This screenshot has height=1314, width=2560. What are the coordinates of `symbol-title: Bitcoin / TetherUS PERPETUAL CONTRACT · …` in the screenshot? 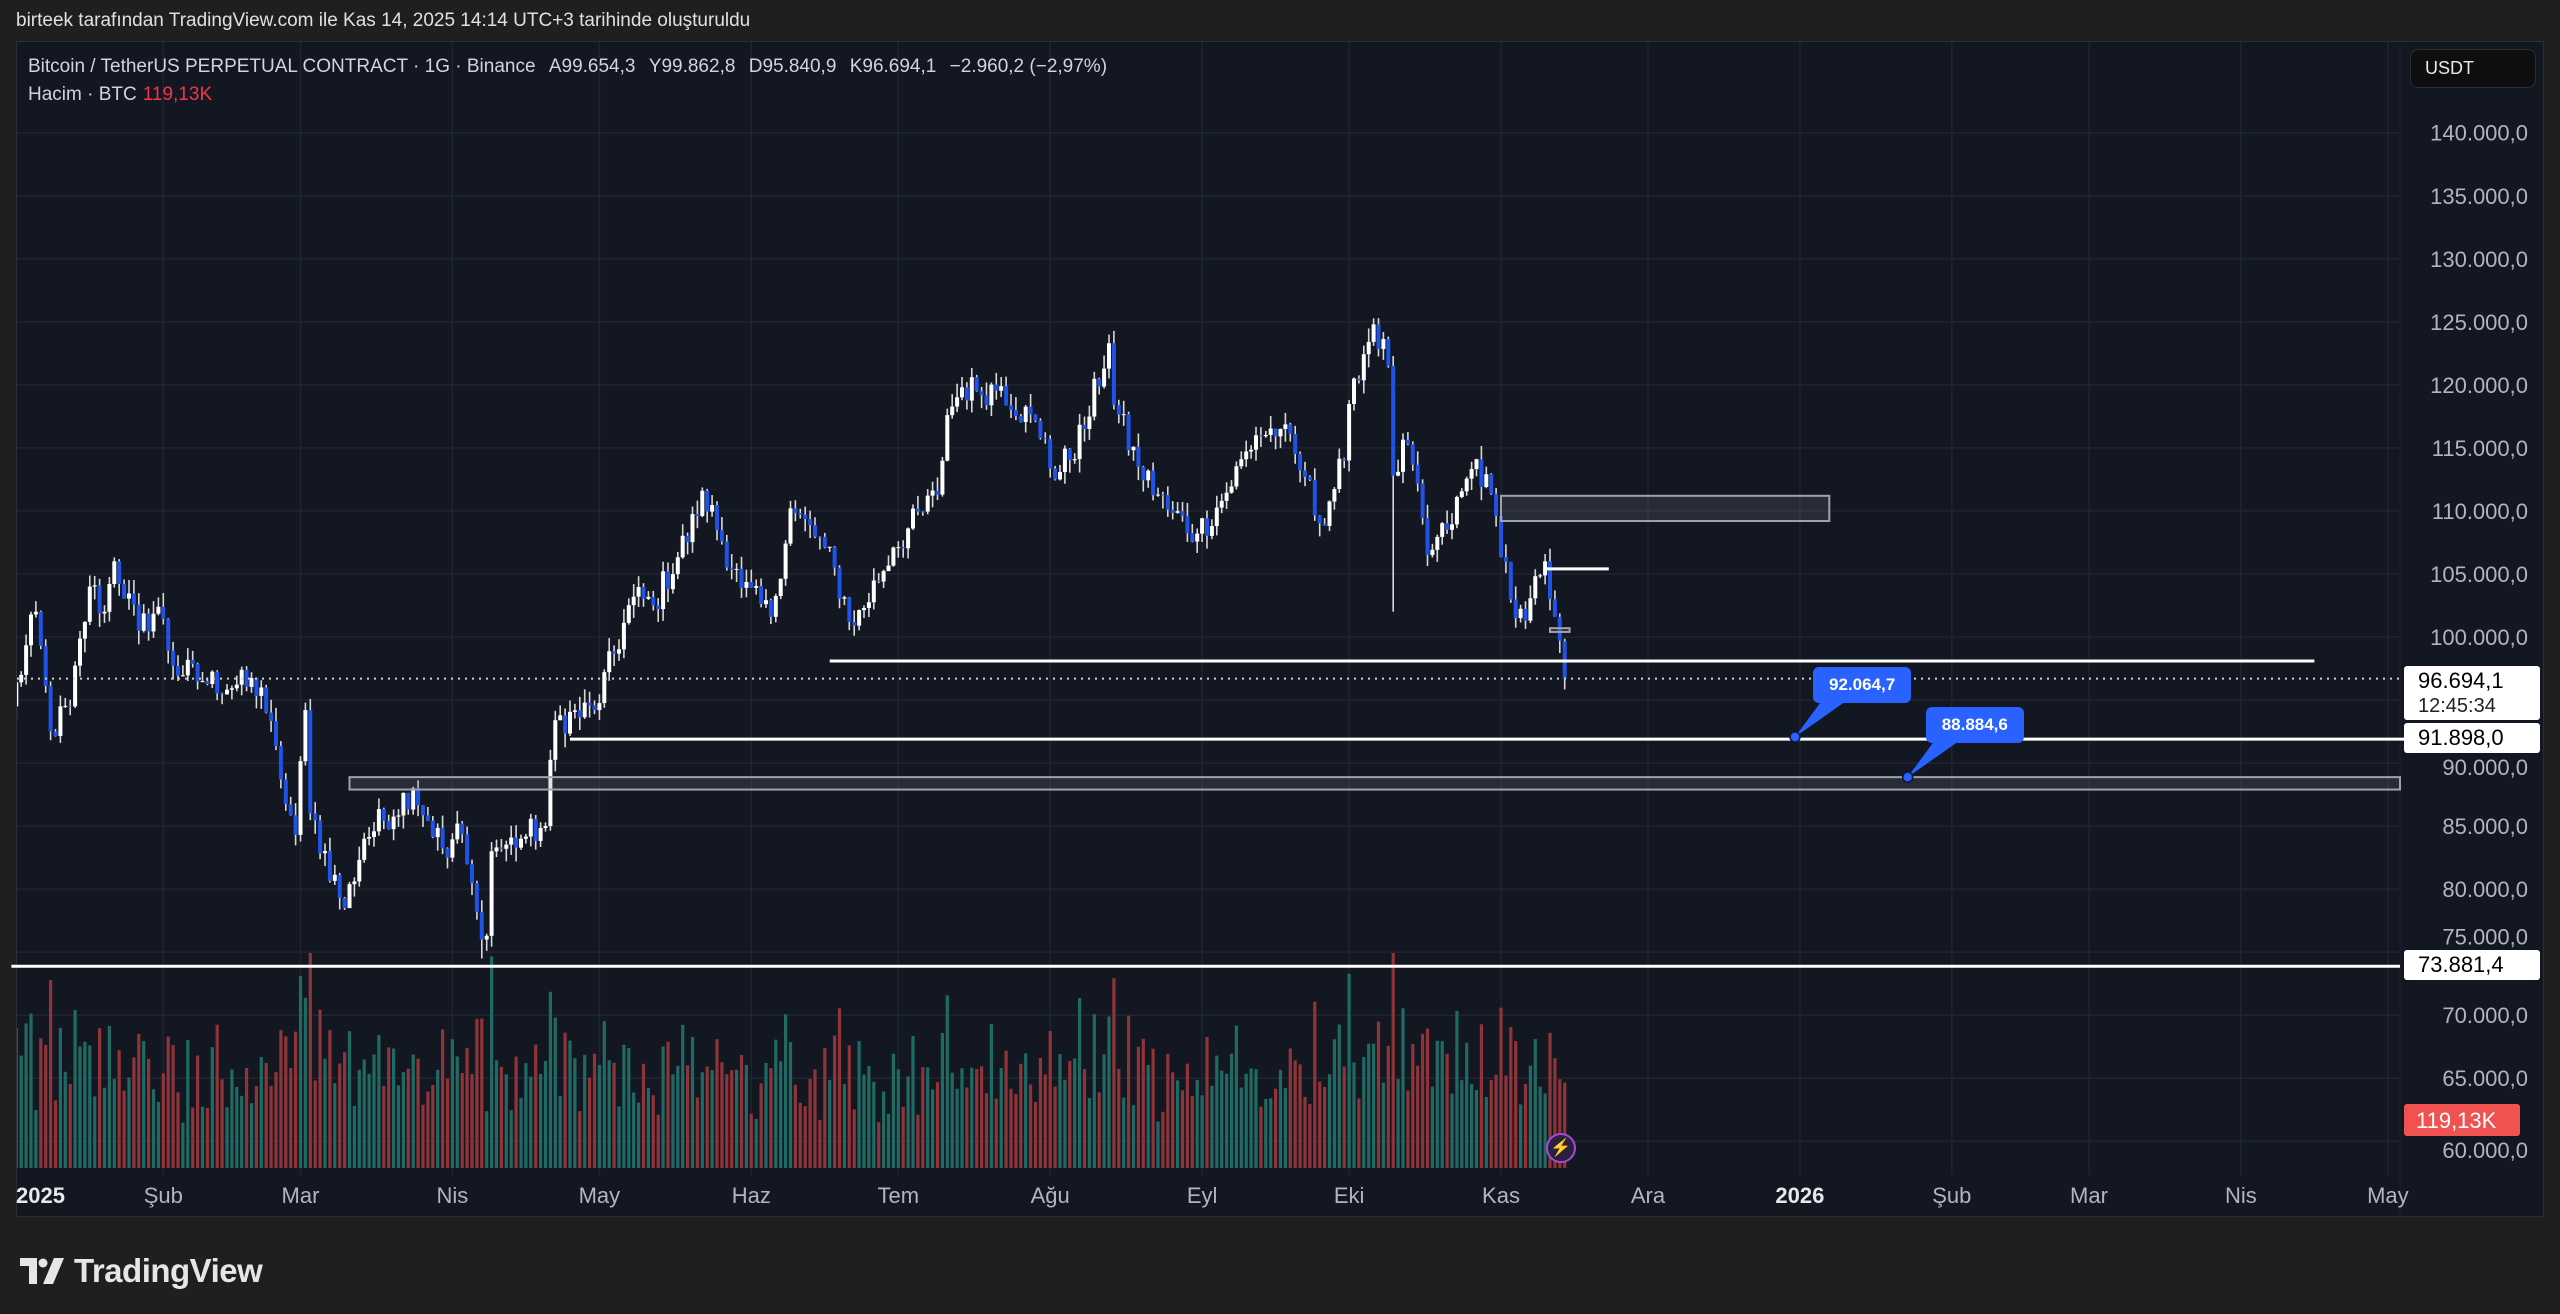 It's located at (282, 66).